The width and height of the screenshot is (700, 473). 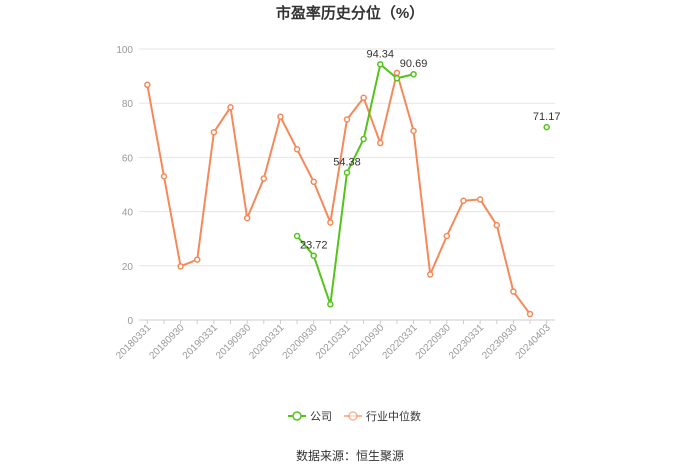 I want to click on legend-label: 行业中位数, so click(x=393, y=416).